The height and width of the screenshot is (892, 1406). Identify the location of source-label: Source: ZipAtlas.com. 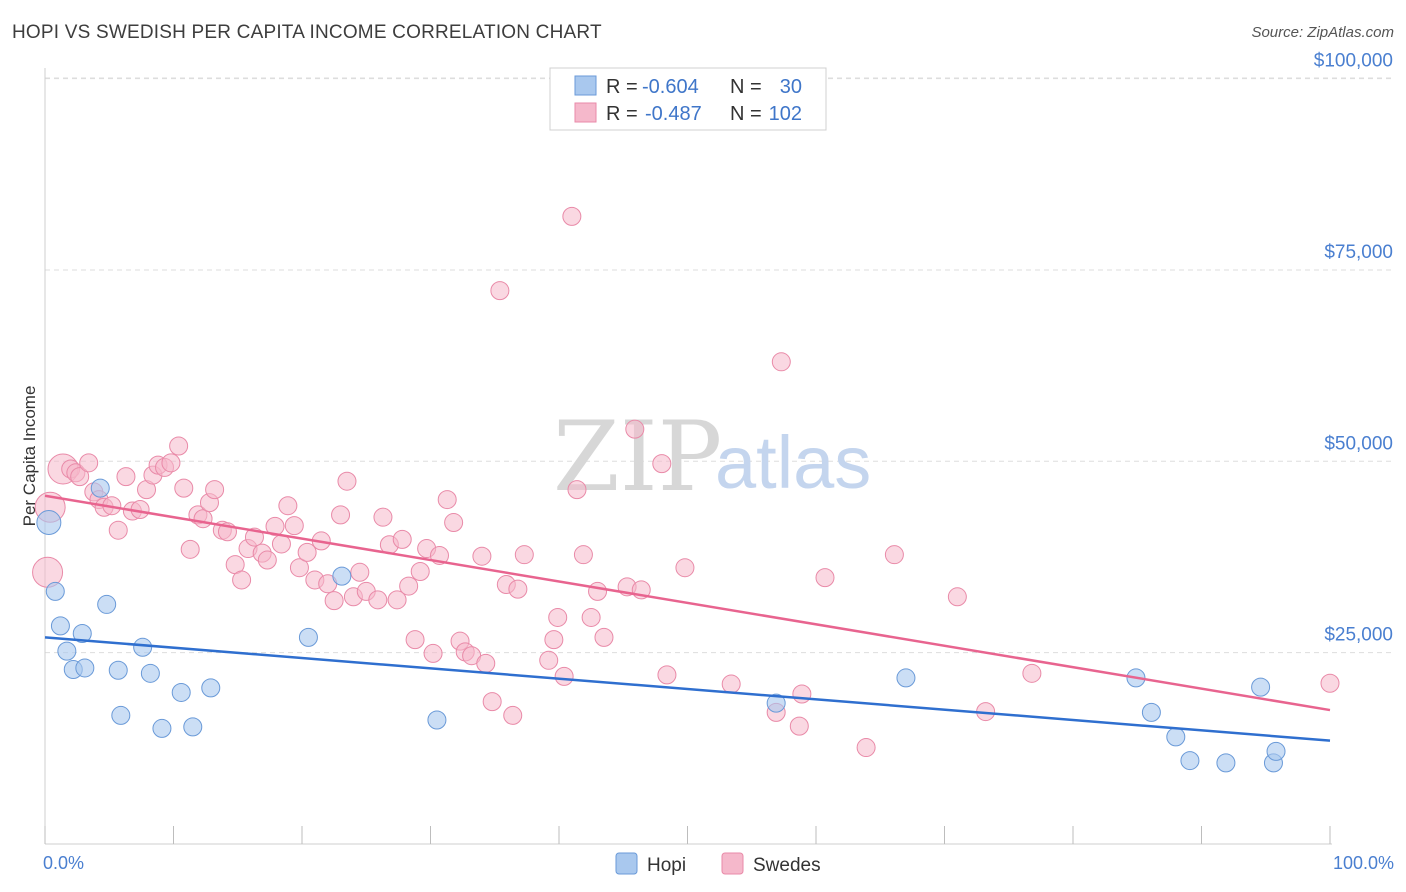
(1322, 32).